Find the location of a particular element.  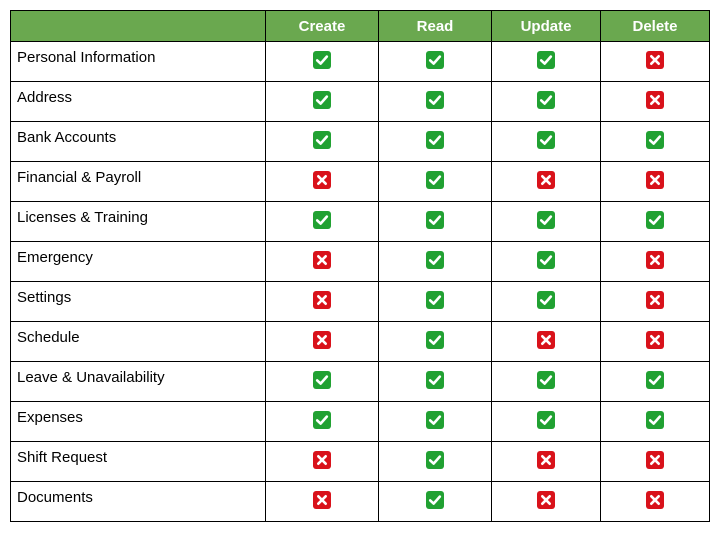

header-delete: Delete is located at coordinates (655, 26).